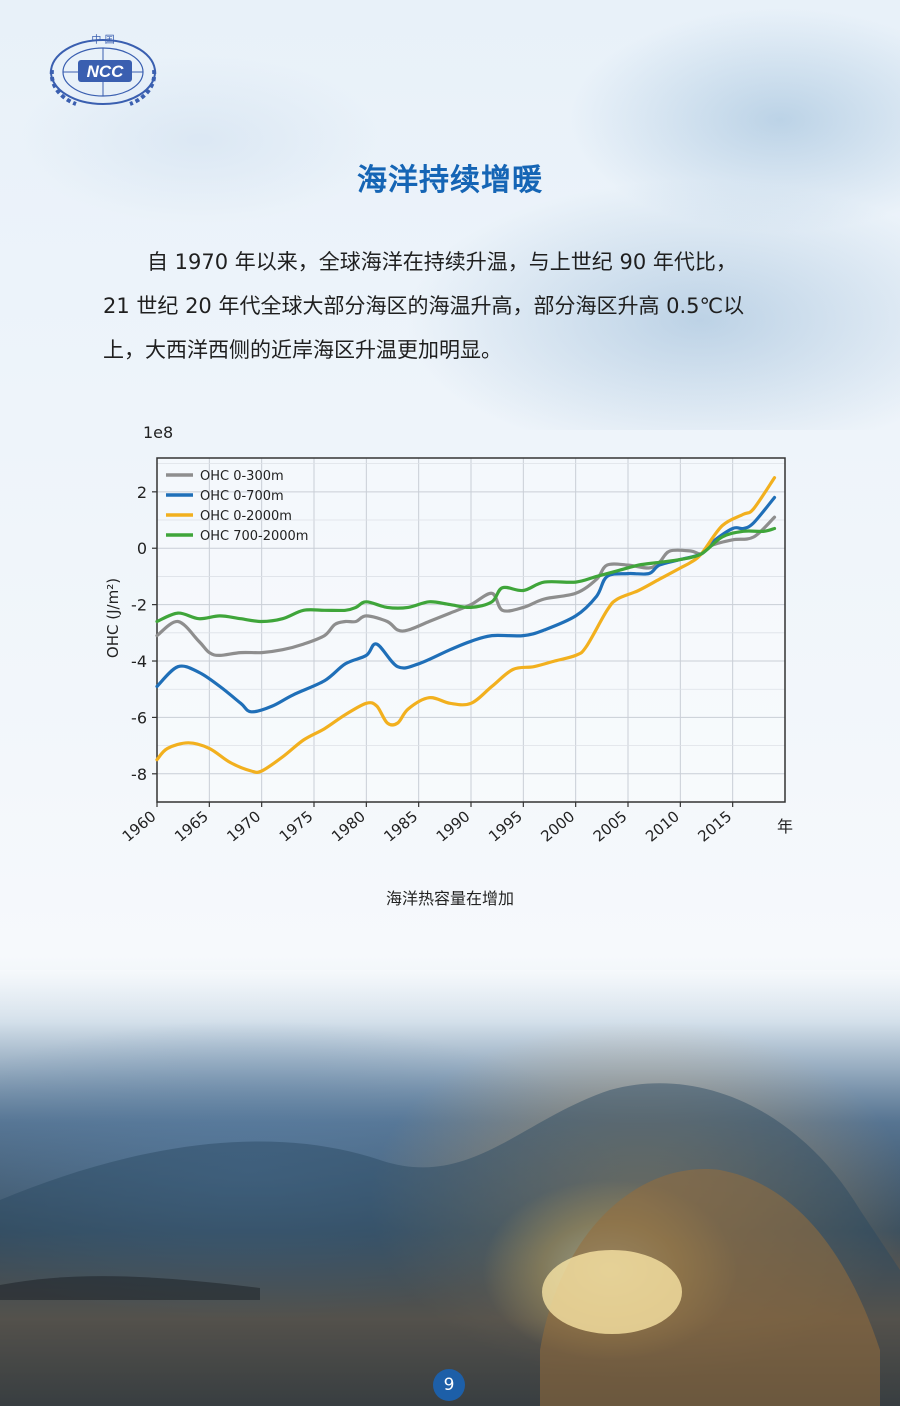 This screenshot has width=900, height=1406. I want to click on legend-label: OHC 700-2000m, so click(254, 536).